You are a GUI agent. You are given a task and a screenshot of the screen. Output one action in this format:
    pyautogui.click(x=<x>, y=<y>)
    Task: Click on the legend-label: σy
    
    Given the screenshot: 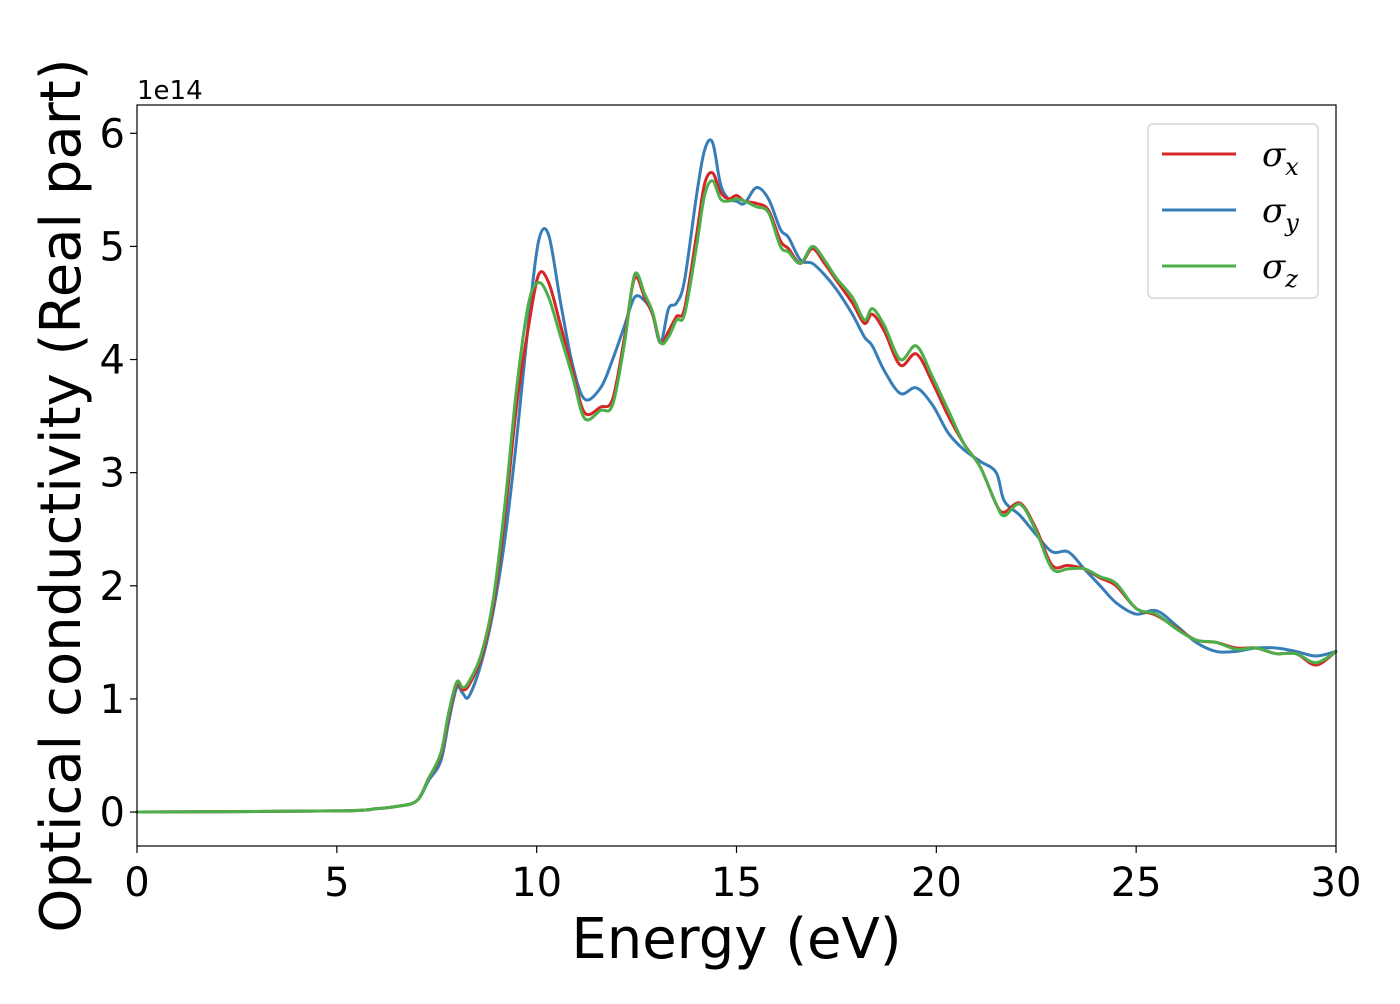 What is the action you would take?
    pyautogui.click(x=1280, y=214)
    